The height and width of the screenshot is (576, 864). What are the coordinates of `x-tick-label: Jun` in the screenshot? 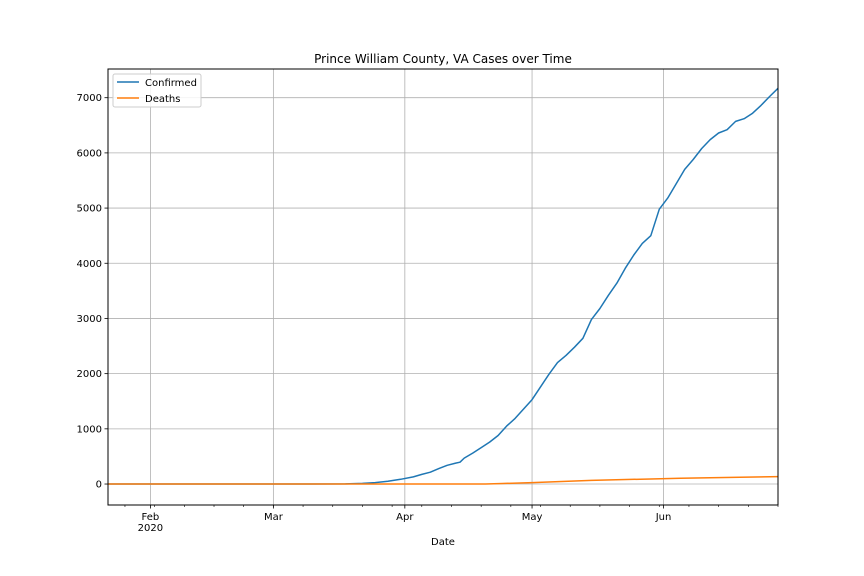 It's located at (663, 517).